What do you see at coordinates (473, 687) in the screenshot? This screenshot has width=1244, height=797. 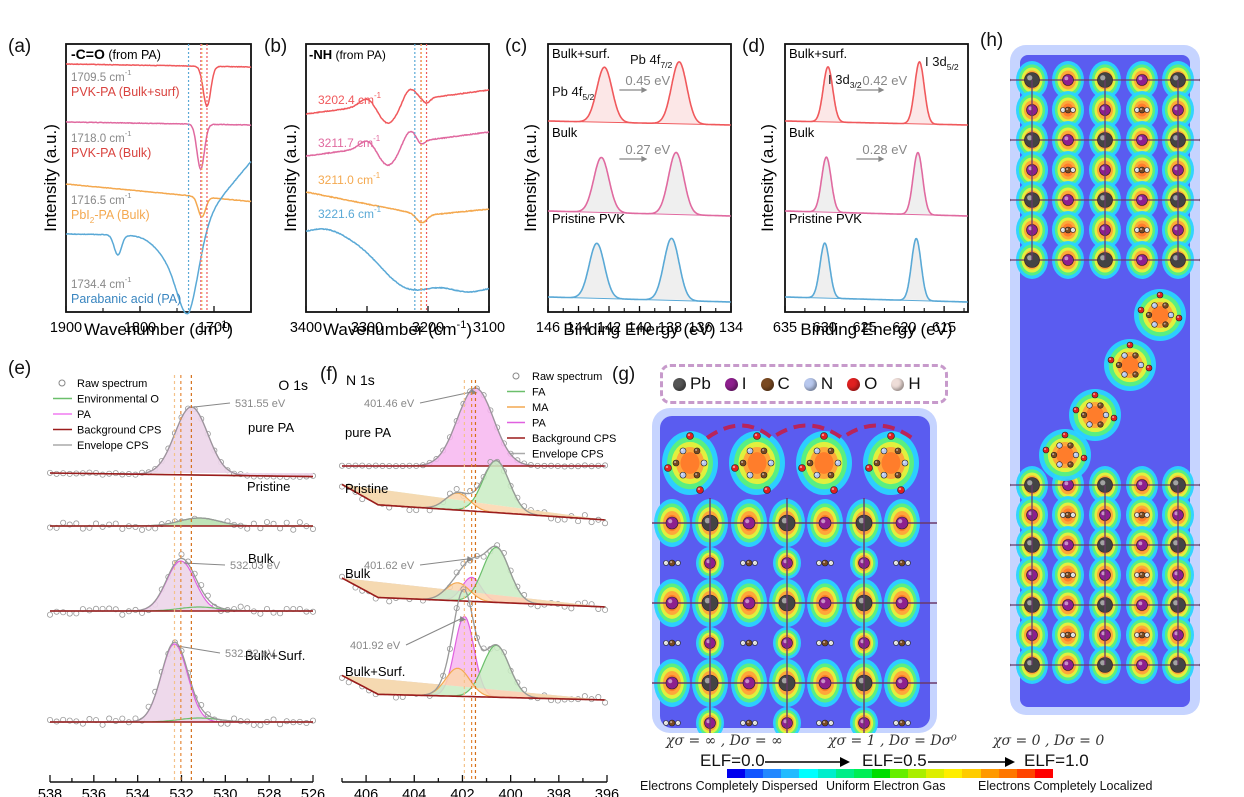 I see `f-background-line` at bounding box center [473, 687].